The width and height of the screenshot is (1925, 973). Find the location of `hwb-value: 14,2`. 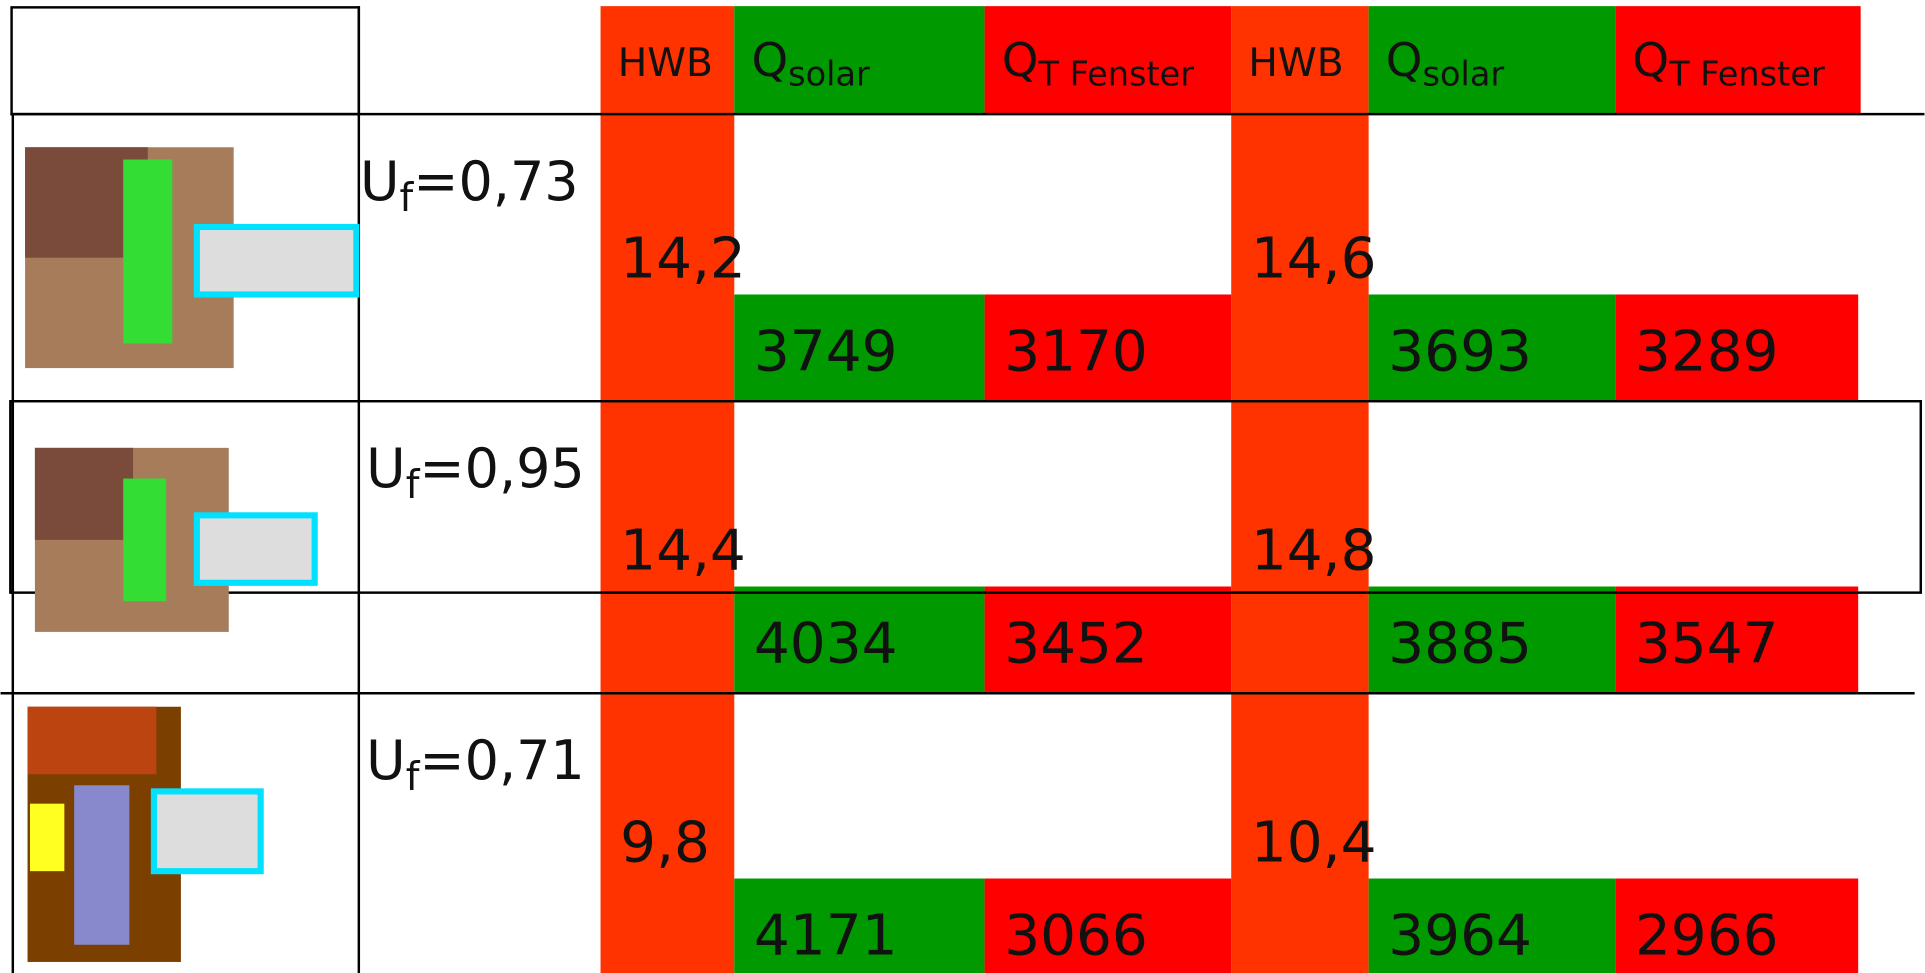

hwb-value: 14,2 is located at coordinates (683, 258).